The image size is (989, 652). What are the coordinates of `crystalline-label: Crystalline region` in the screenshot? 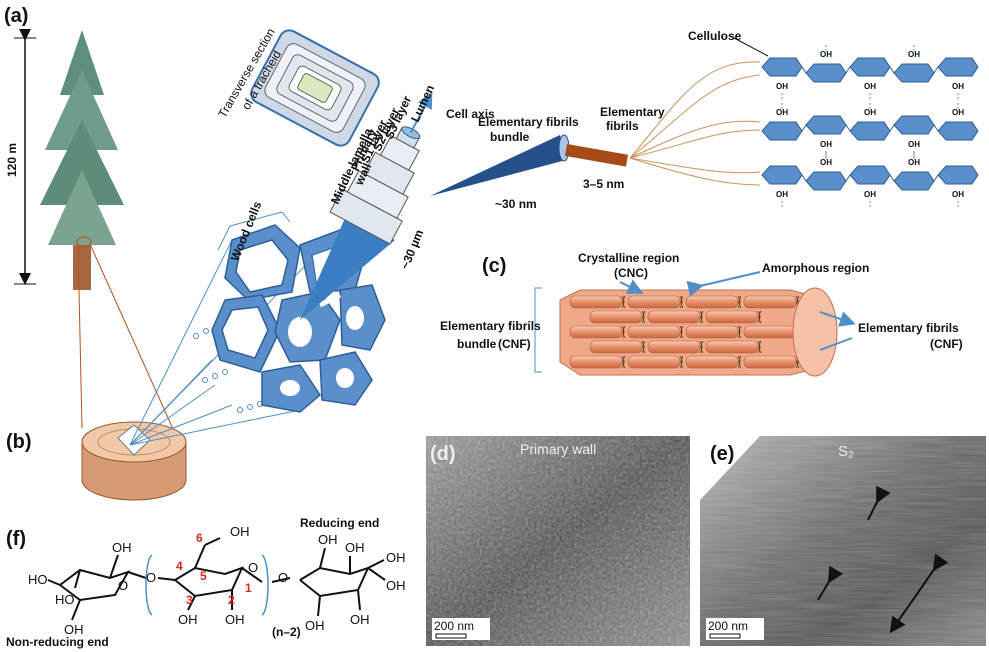 It's located at (628, 258).